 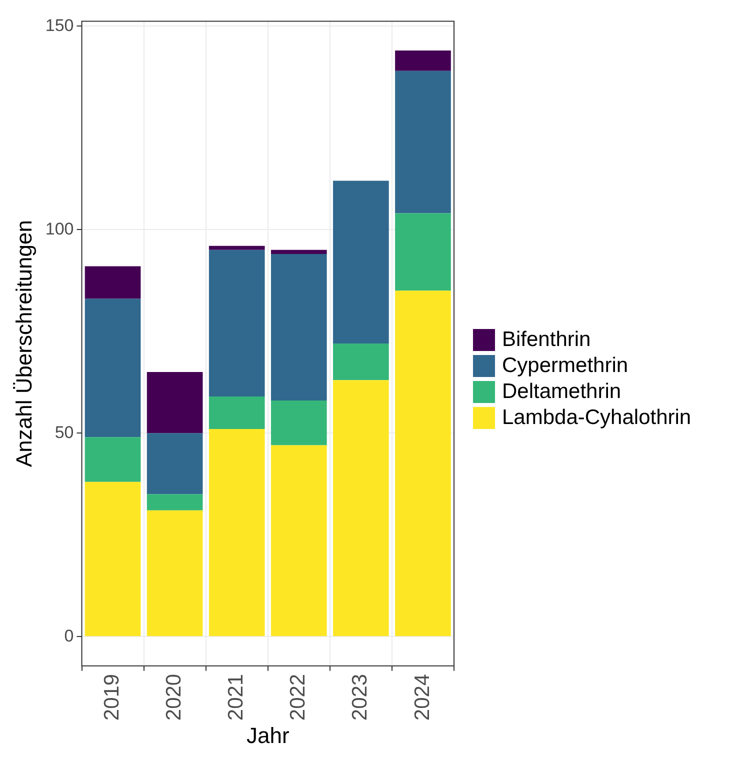 I want to click on x-tick-label: 2024, so click(x=422, y=697).